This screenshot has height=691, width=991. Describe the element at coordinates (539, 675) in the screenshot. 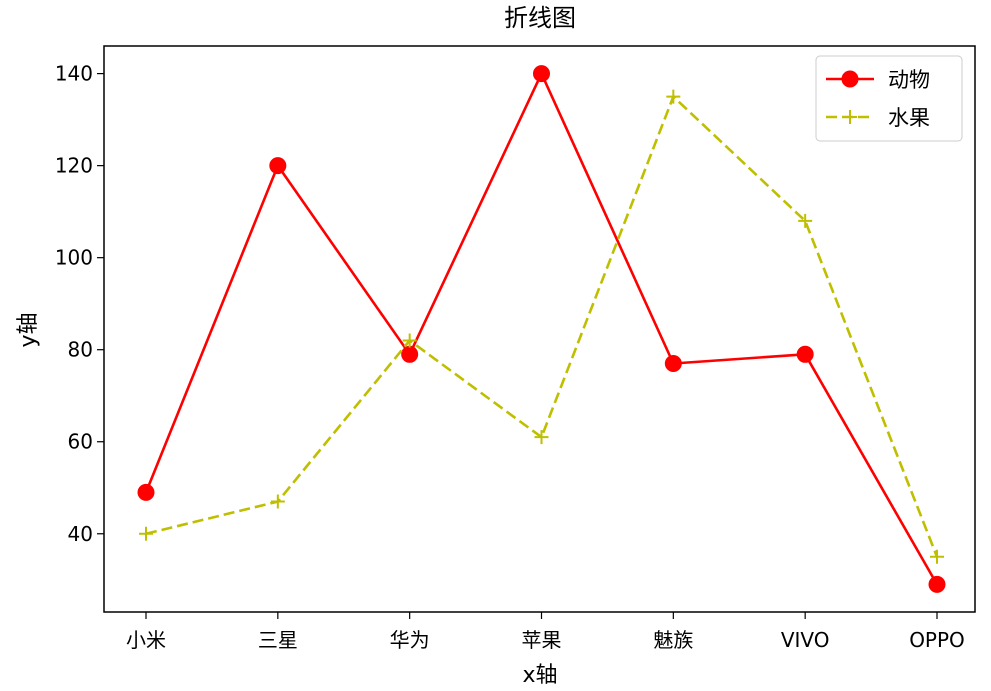

I see `x-axis-label: x轴` at that location.